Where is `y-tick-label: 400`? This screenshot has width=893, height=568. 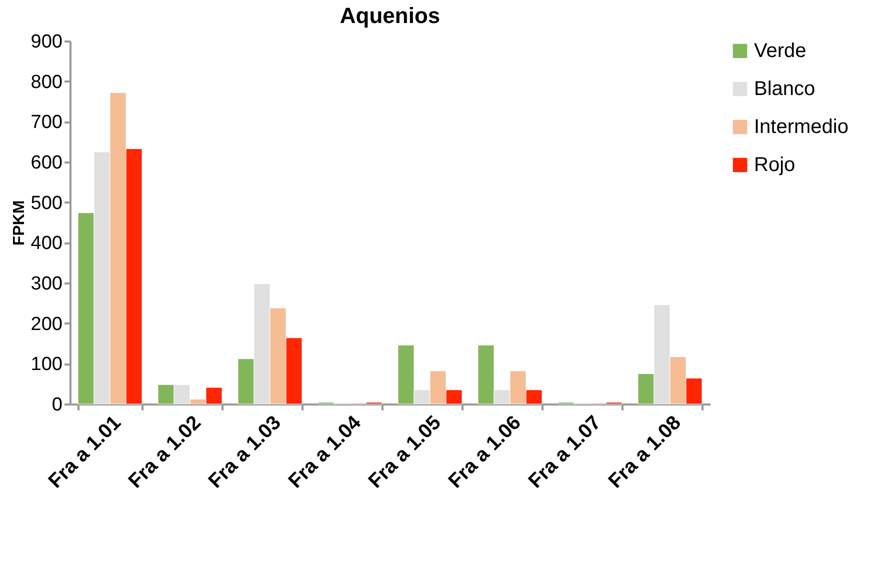 y-tick-label: 400 is located at coordinates (46, 243).